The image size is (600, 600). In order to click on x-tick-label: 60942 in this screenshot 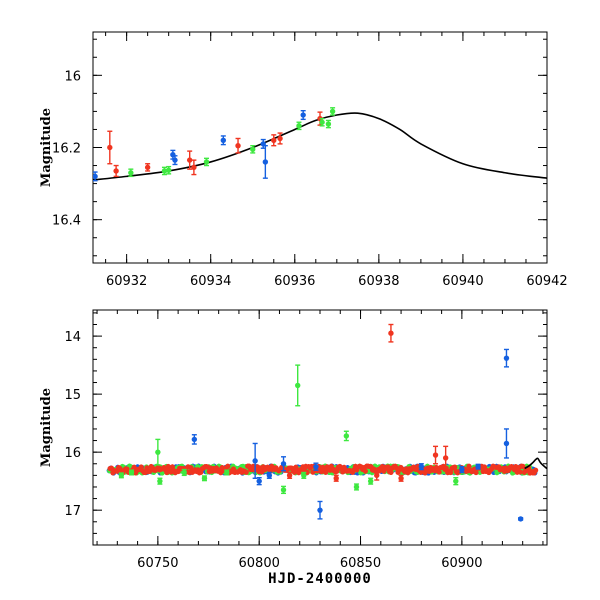, I will do `click(546, 281)`.